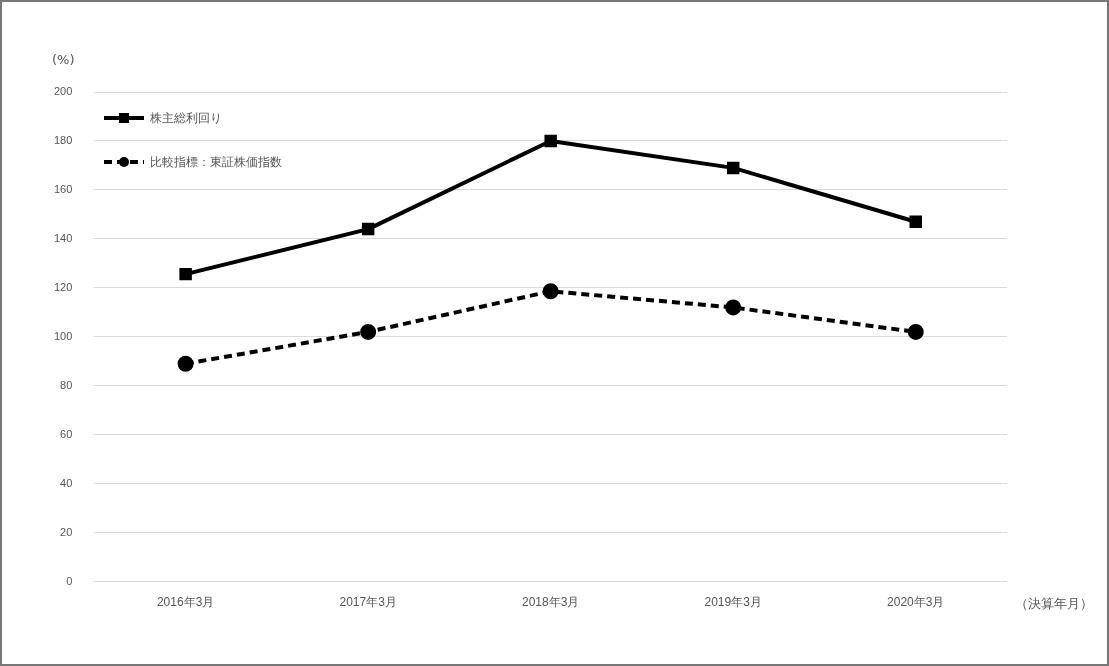  Describe the element at coordinates (63, 139) in the screenshot. I see `y-tick-label: 180` at that location.